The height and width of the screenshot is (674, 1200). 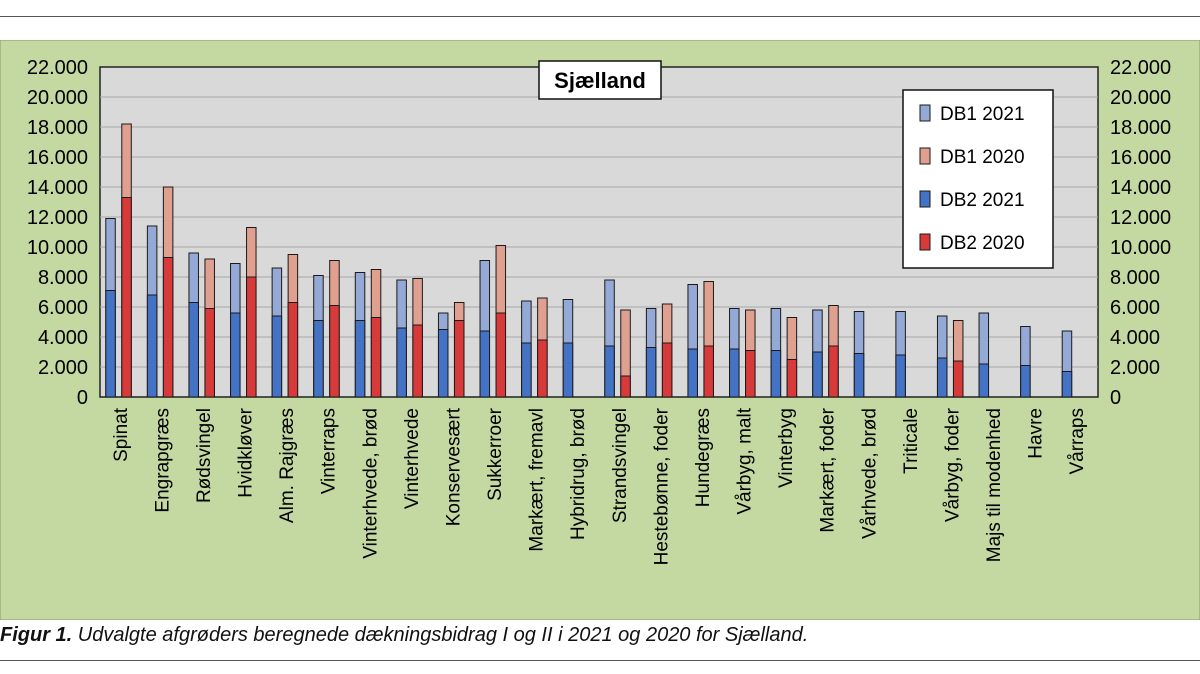 I want to click on y-tick-label-right: 6.000, so click(x=1135, y=308).